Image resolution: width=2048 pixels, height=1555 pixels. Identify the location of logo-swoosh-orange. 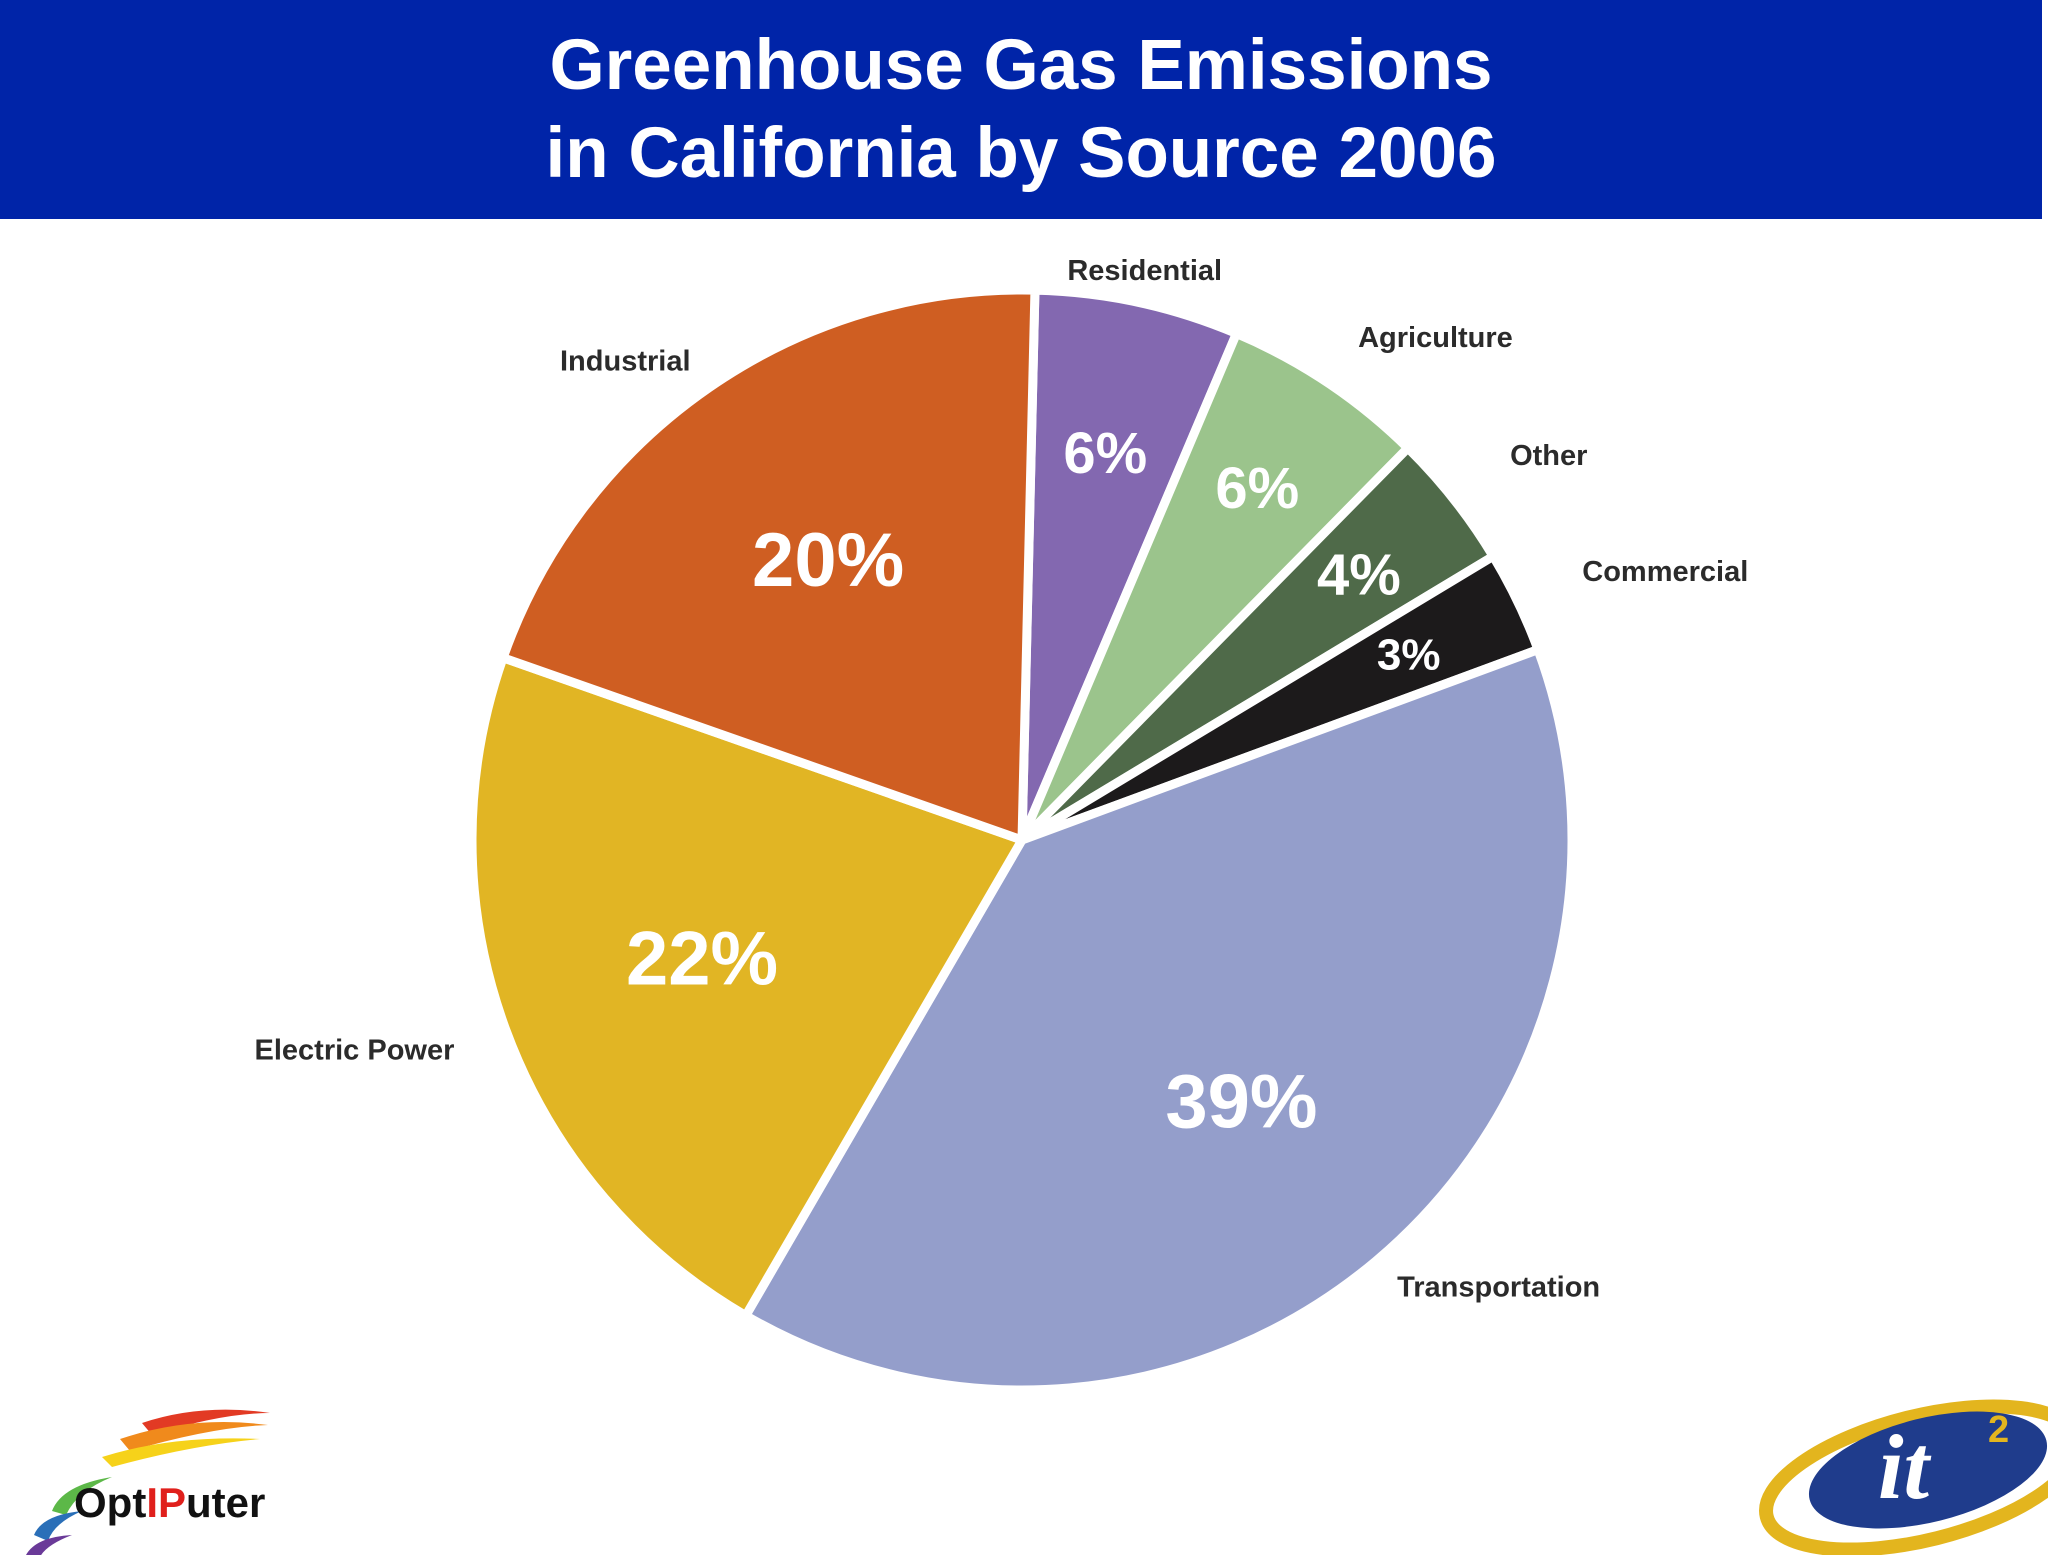
(194, 1436).